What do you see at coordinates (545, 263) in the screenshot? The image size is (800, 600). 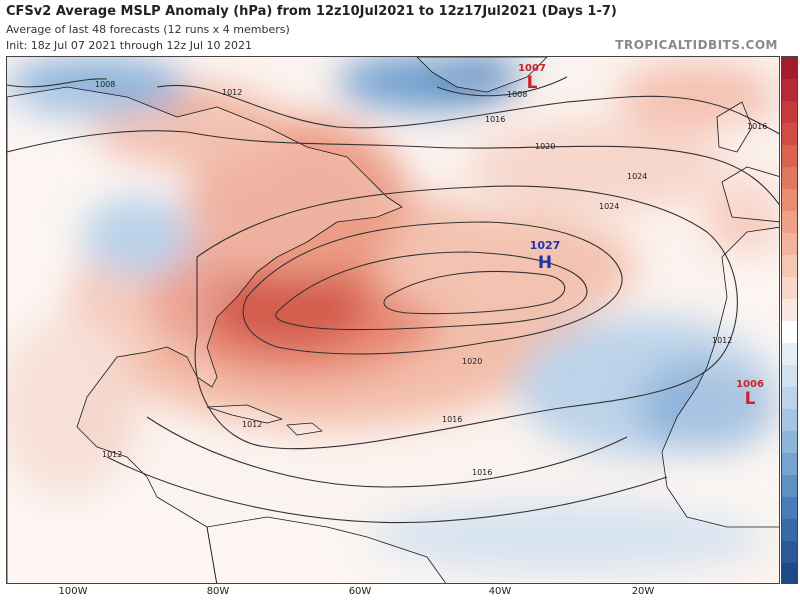 I see `high-pressure-marker: H` at bounding box center [545, 263].